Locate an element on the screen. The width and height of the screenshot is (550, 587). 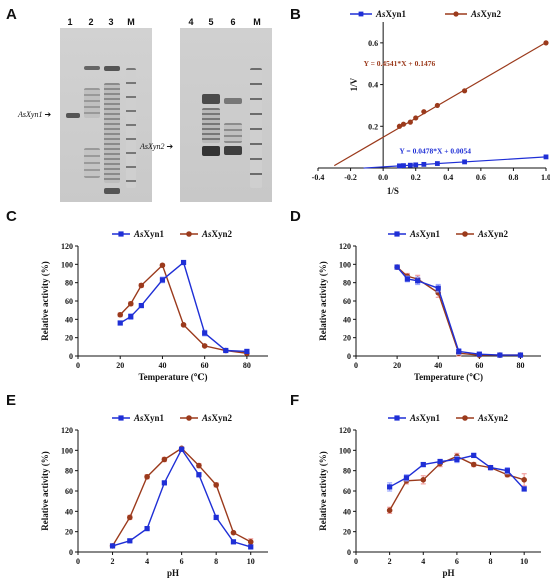
legend-label: AsXyn2 is located at coordinates (493, 234).